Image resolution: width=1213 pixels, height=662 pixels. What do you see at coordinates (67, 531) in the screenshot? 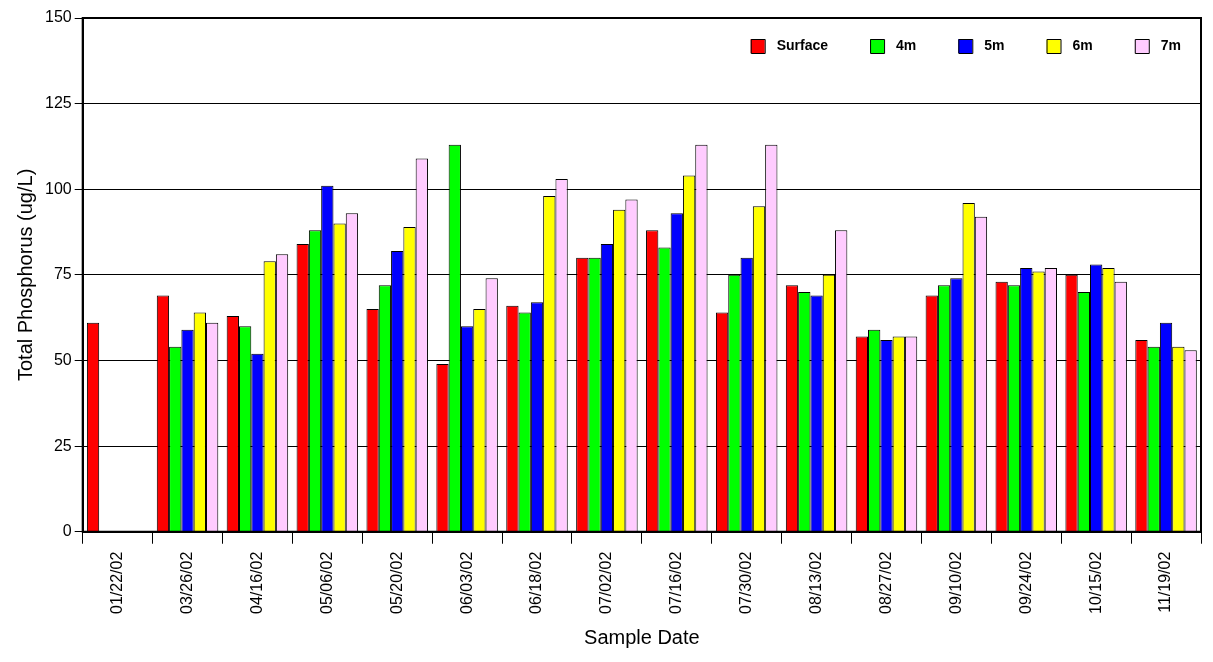
I see `y-tick-label: 0` at bounding box center [67, 531].